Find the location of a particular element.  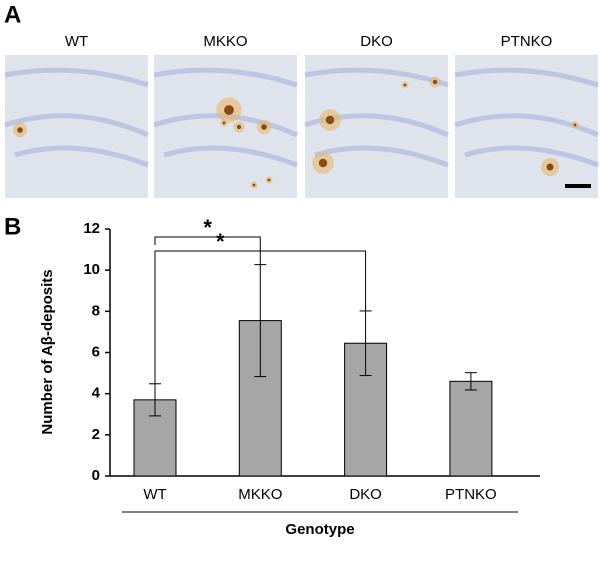

y-tick-label: 4 is located at coordinates (96, 393).